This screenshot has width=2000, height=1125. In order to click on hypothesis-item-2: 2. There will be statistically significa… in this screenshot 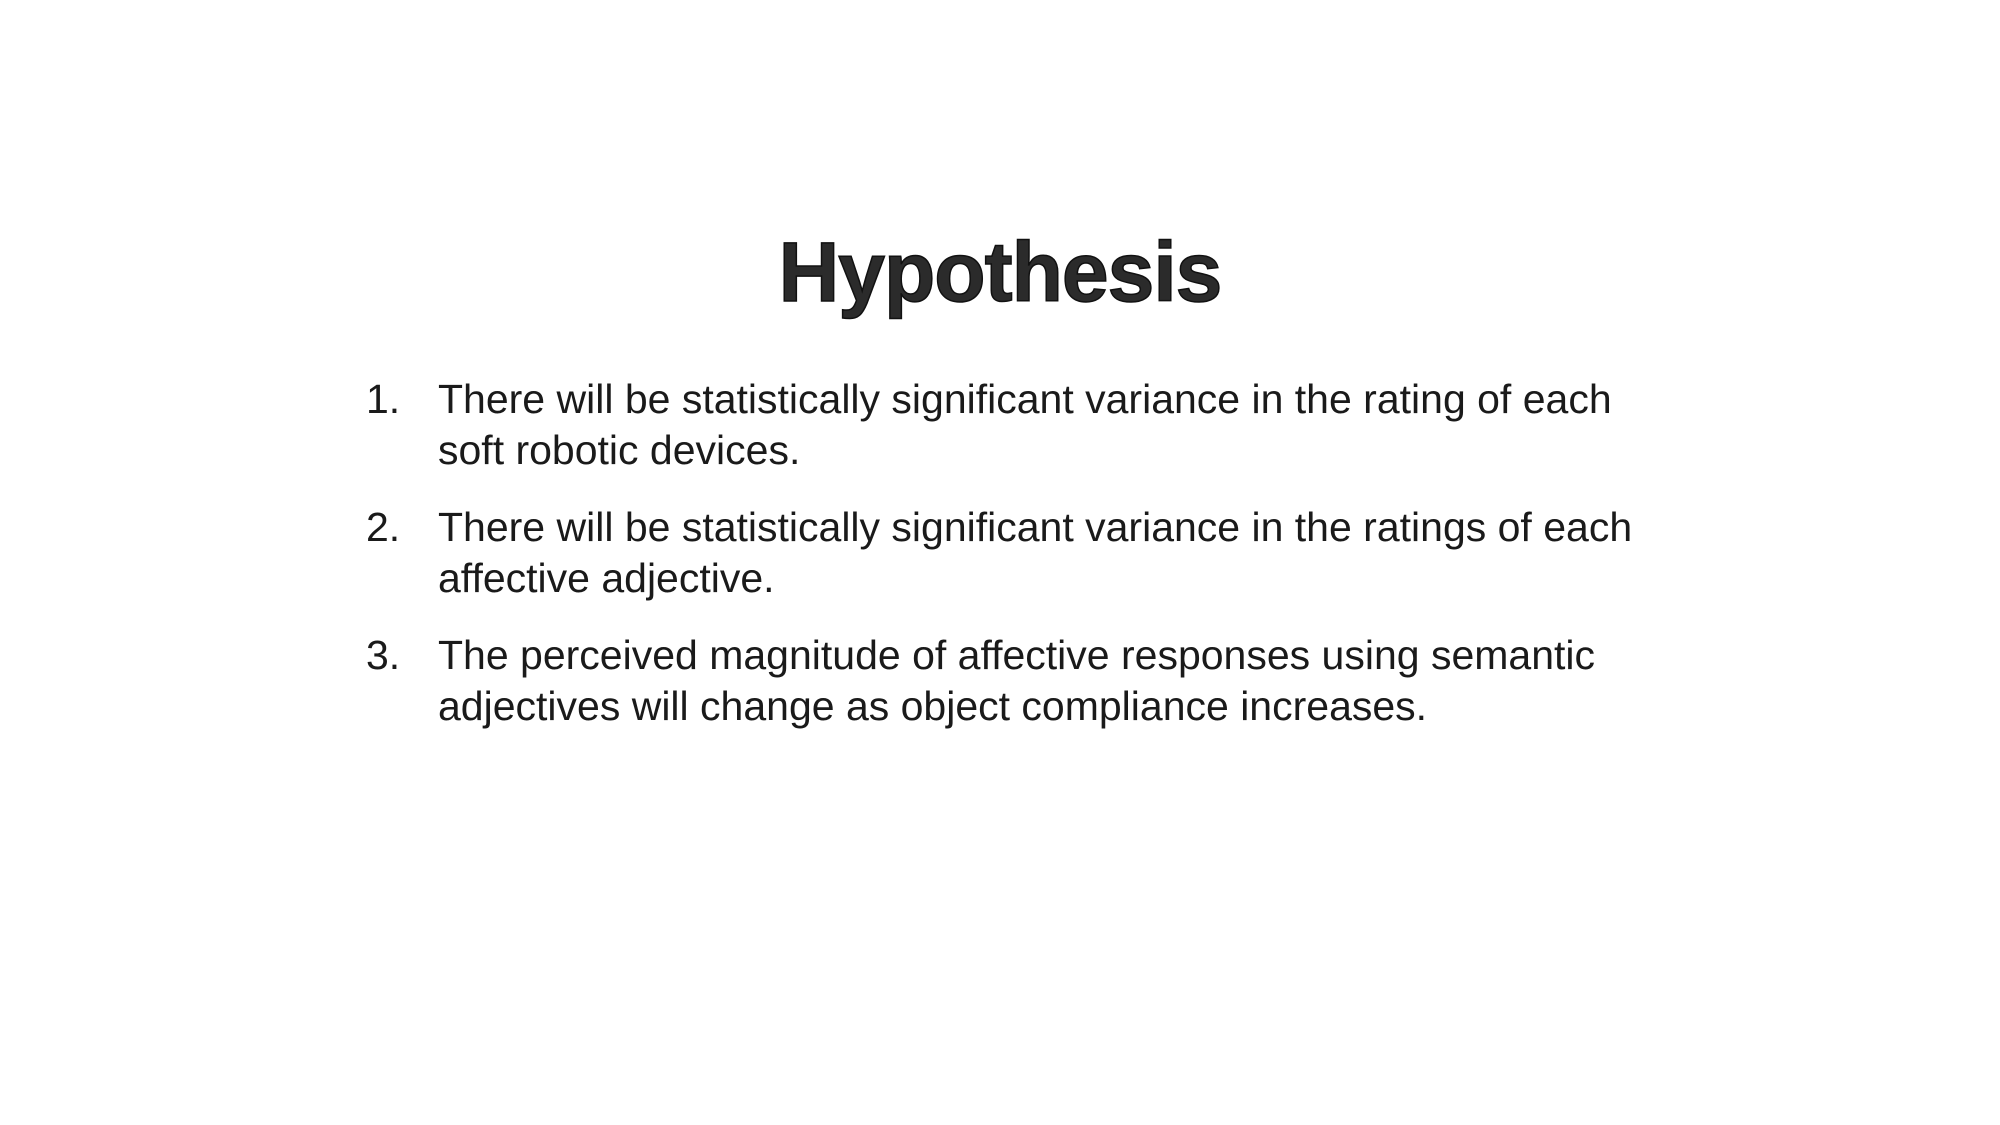, I will do `click(1000, 553)`.